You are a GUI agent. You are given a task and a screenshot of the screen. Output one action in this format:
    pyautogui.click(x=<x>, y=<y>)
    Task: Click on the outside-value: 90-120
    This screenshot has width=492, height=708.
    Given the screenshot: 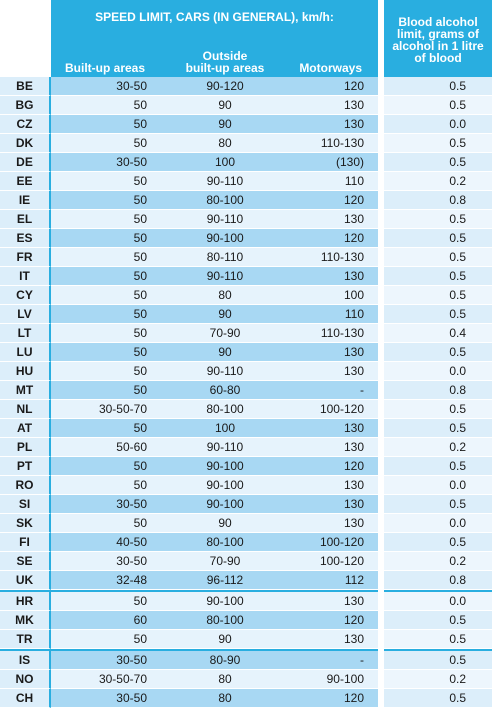 What is the action you would take?
    pyautogui.click(x=225, y=86)
    